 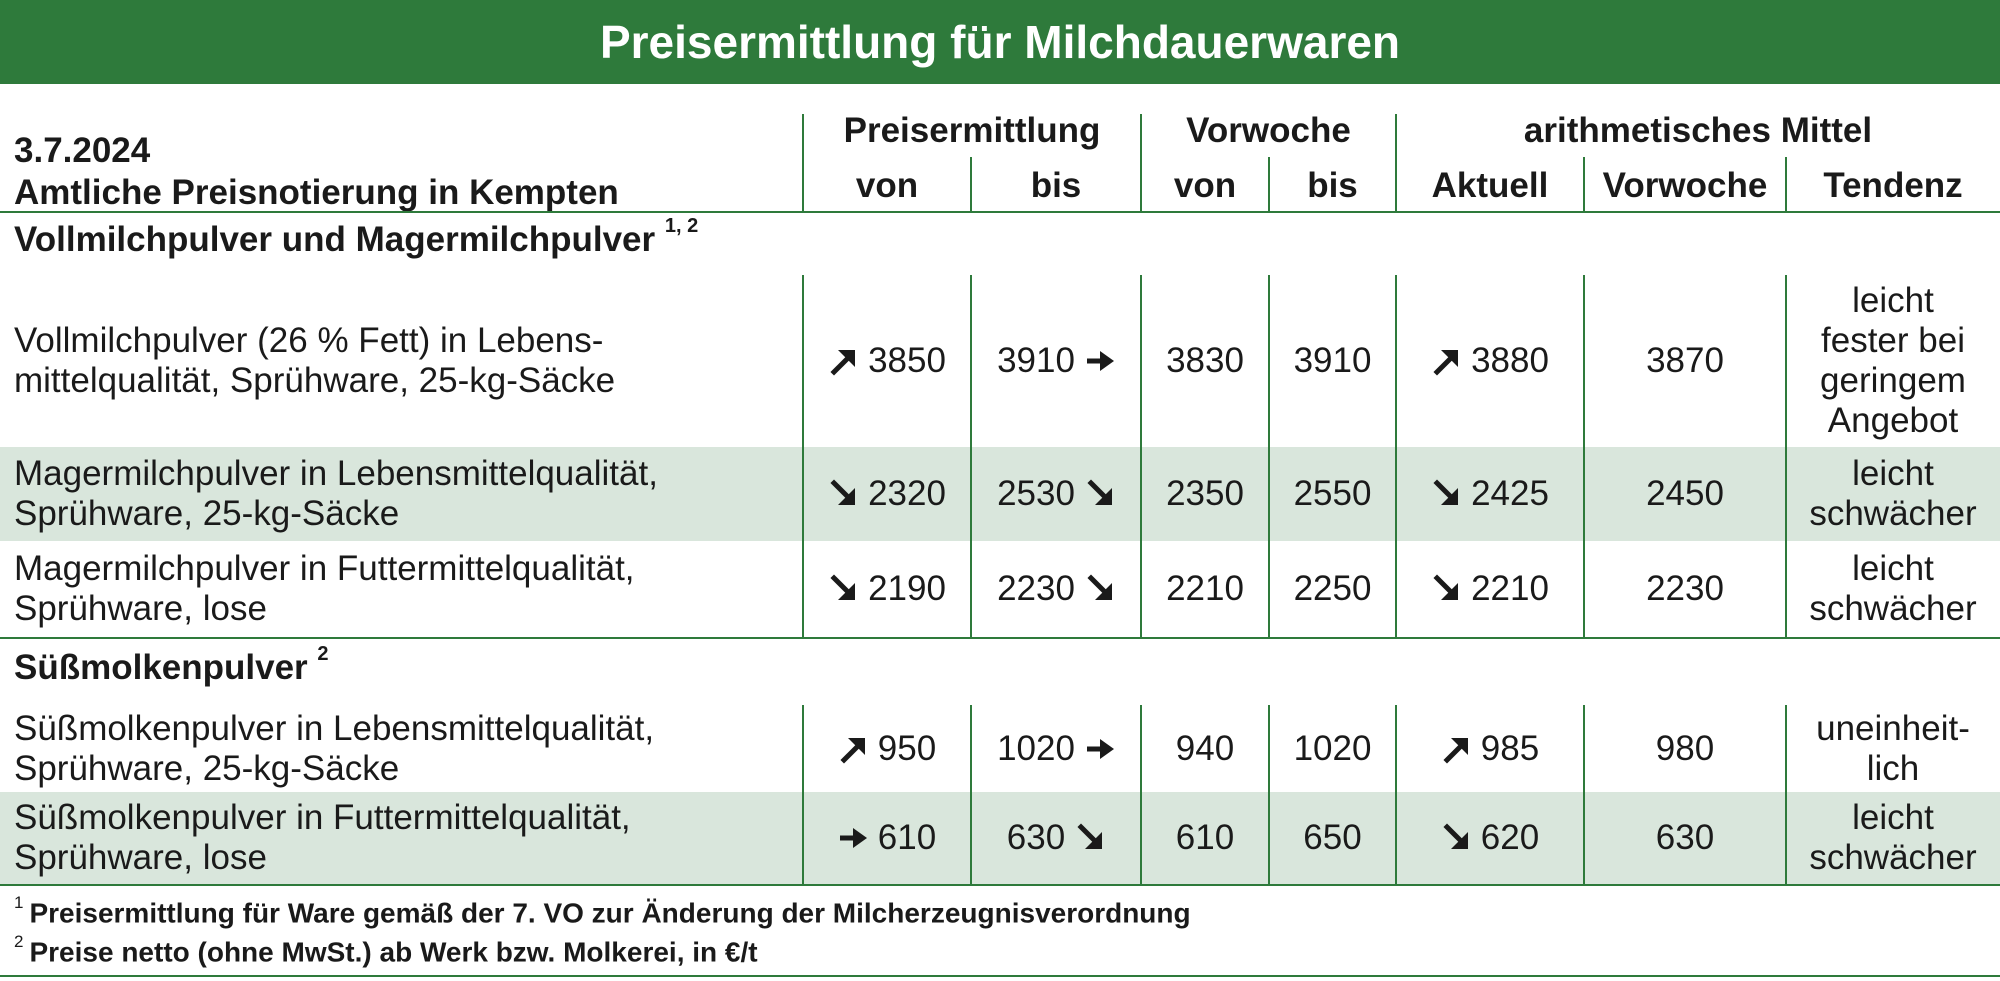 I want to click on notation-subtitle: Amtliche Preisnotierung in Kempten, so click(x=316, y=192).